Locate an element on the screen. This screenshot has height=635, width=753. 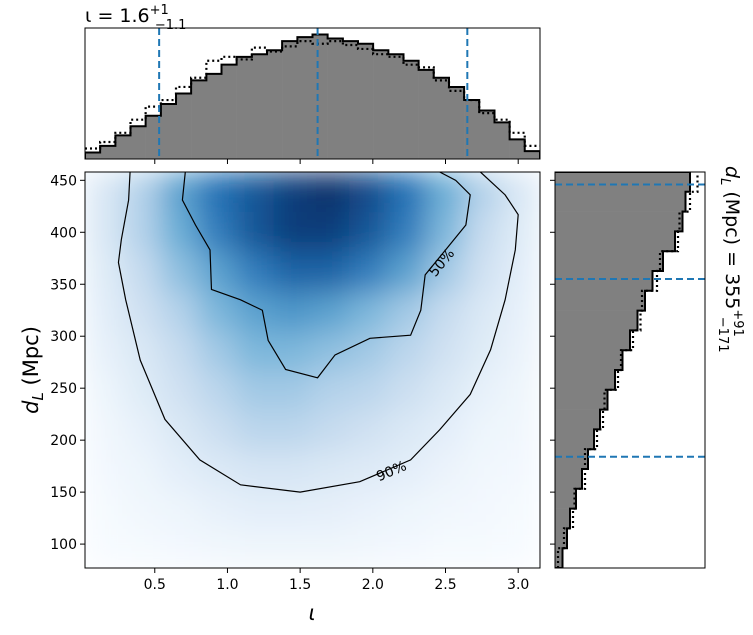
right-marginal is located at coordinates (630, 370).